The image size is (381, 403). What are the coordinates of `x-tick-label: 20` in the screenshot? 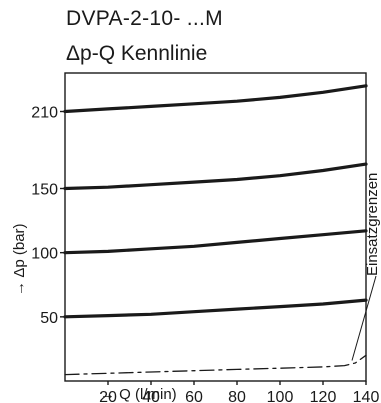 It's located at (108, 396).